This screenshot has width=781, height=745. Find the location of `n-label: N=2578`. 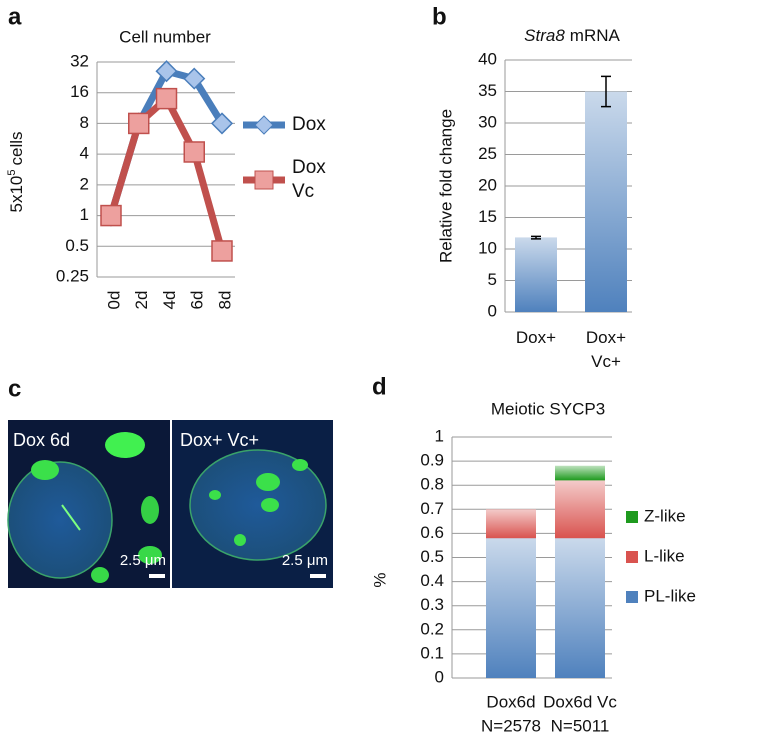

n-label: N=2578 is located at coordinates (511, 725).